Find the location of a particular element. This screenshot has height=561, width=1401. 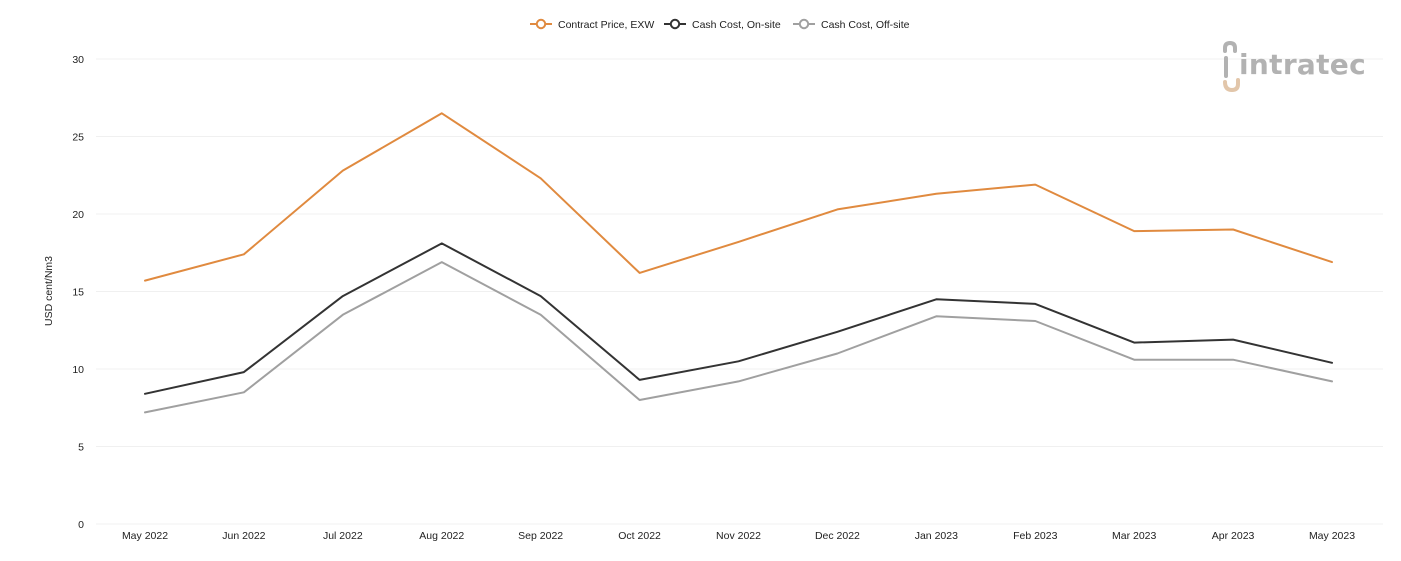

y-tick-label: 10 is located at coordinates (78, 370).